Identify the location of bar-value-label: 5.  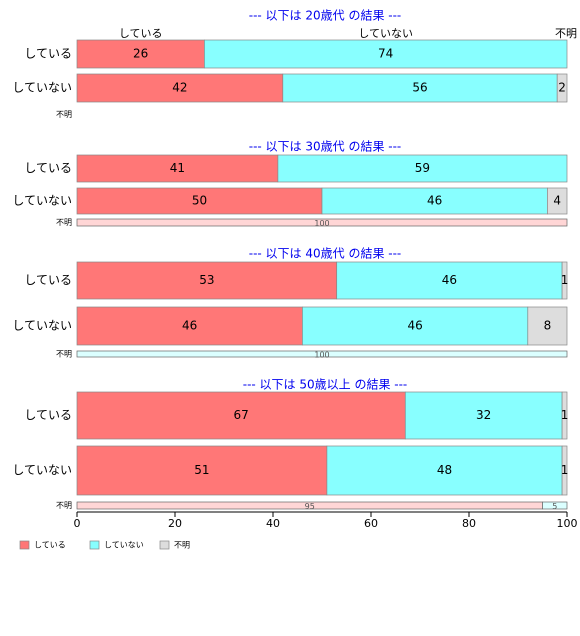
(554, 506).